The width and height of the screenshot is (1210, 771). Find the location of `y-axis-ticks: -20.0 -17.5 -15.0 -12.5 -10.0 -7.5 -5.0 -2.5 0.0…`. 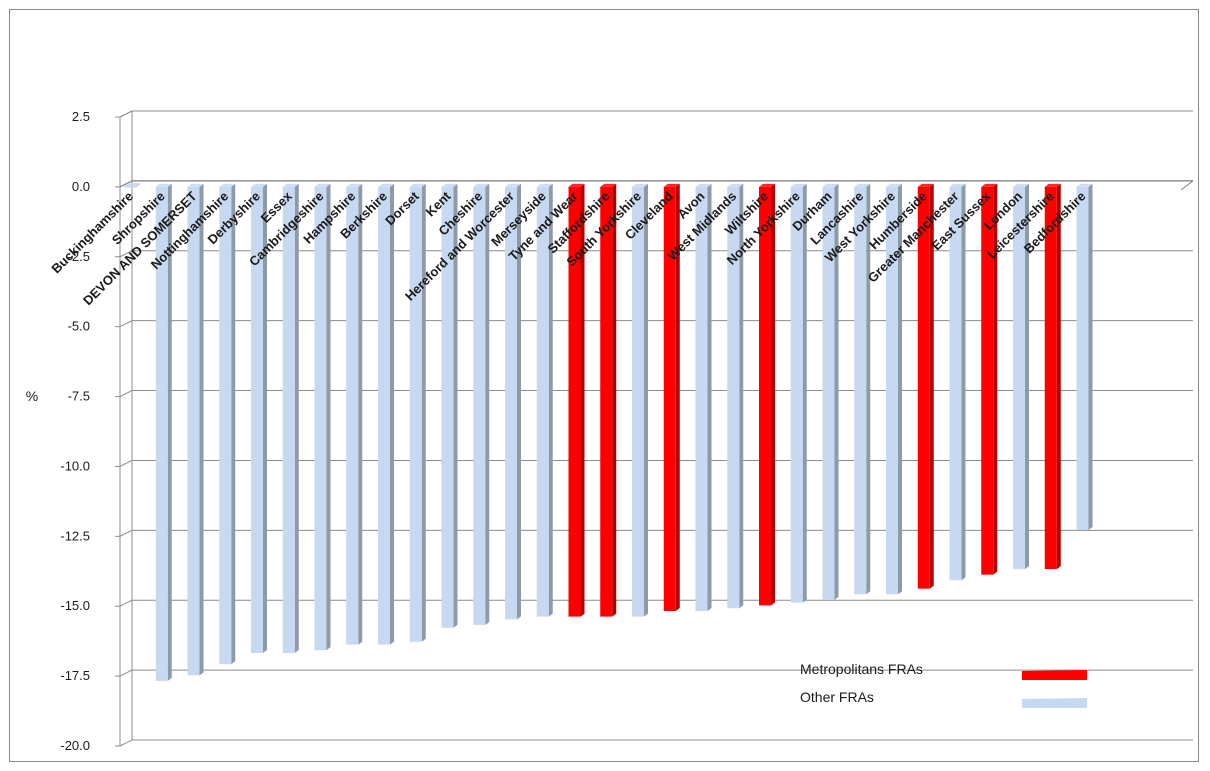

y-axis-ticks: -20.0 -17.5 -15.0 -12.5 -10.0 -7.5 -5.0 -2.5 0.0… is located at coordinates (75, 431).